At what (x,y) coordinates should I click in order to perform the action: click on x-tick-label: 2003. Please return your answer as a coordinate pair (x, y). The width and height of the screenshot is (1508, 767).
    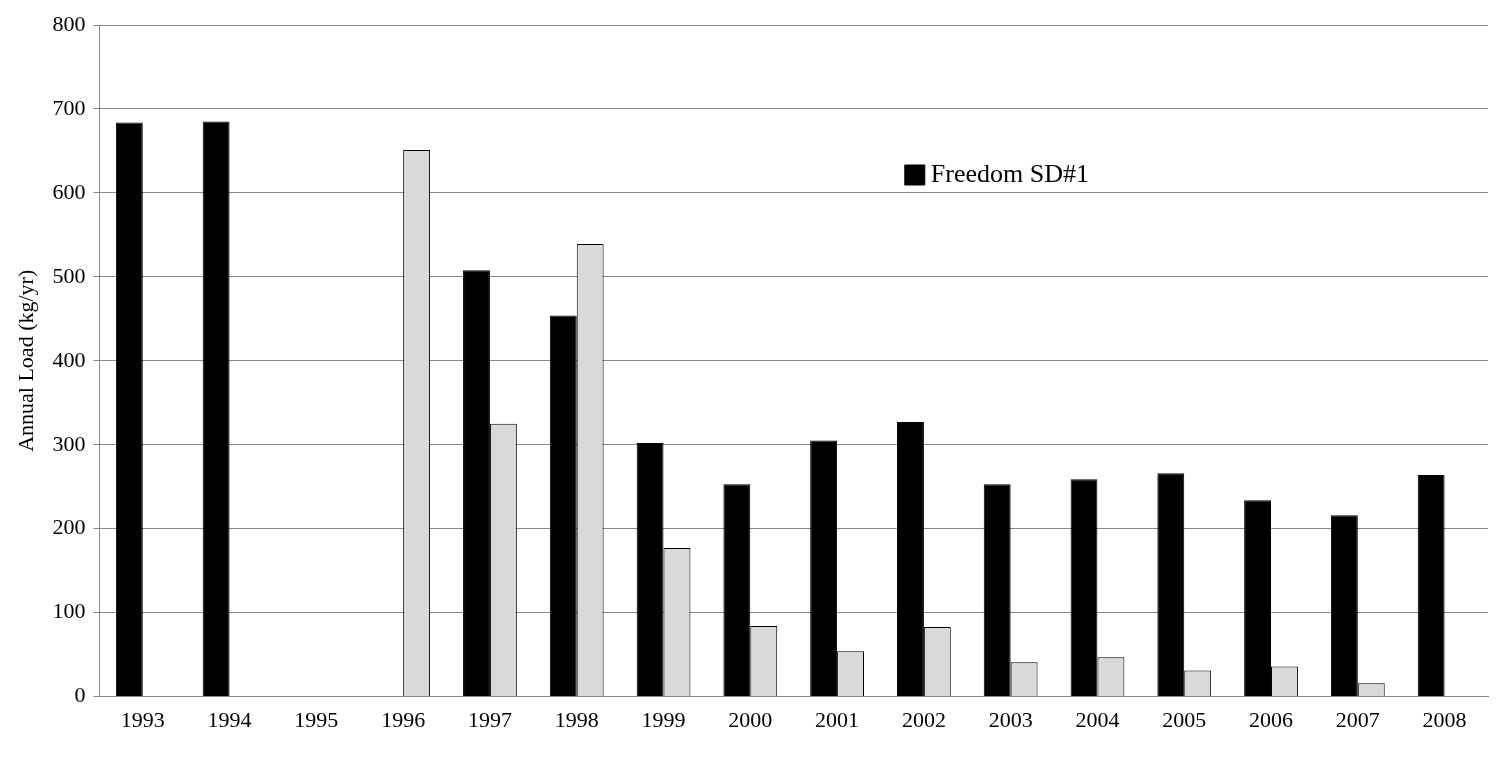
    Looking at the image, I should click on (1010, 719).